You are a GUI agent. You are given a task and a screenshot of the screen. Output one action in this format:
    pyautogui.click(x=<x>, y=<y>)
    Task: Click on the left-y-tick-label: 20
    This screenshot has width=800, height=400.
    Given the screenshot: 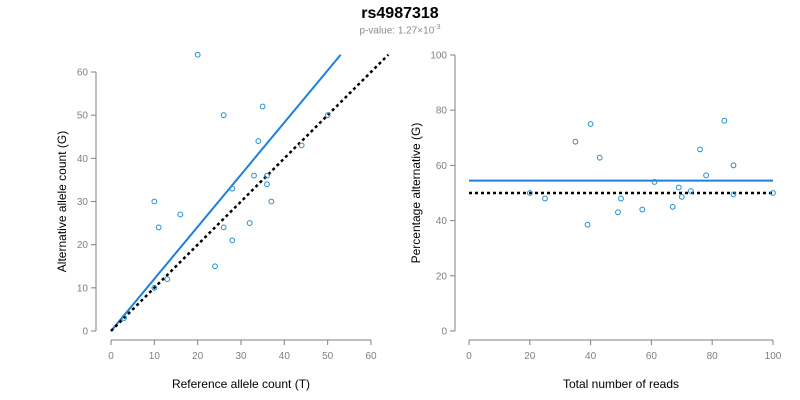 What is the action you would take?
    pyautogui.click(x=83, y=245)
    